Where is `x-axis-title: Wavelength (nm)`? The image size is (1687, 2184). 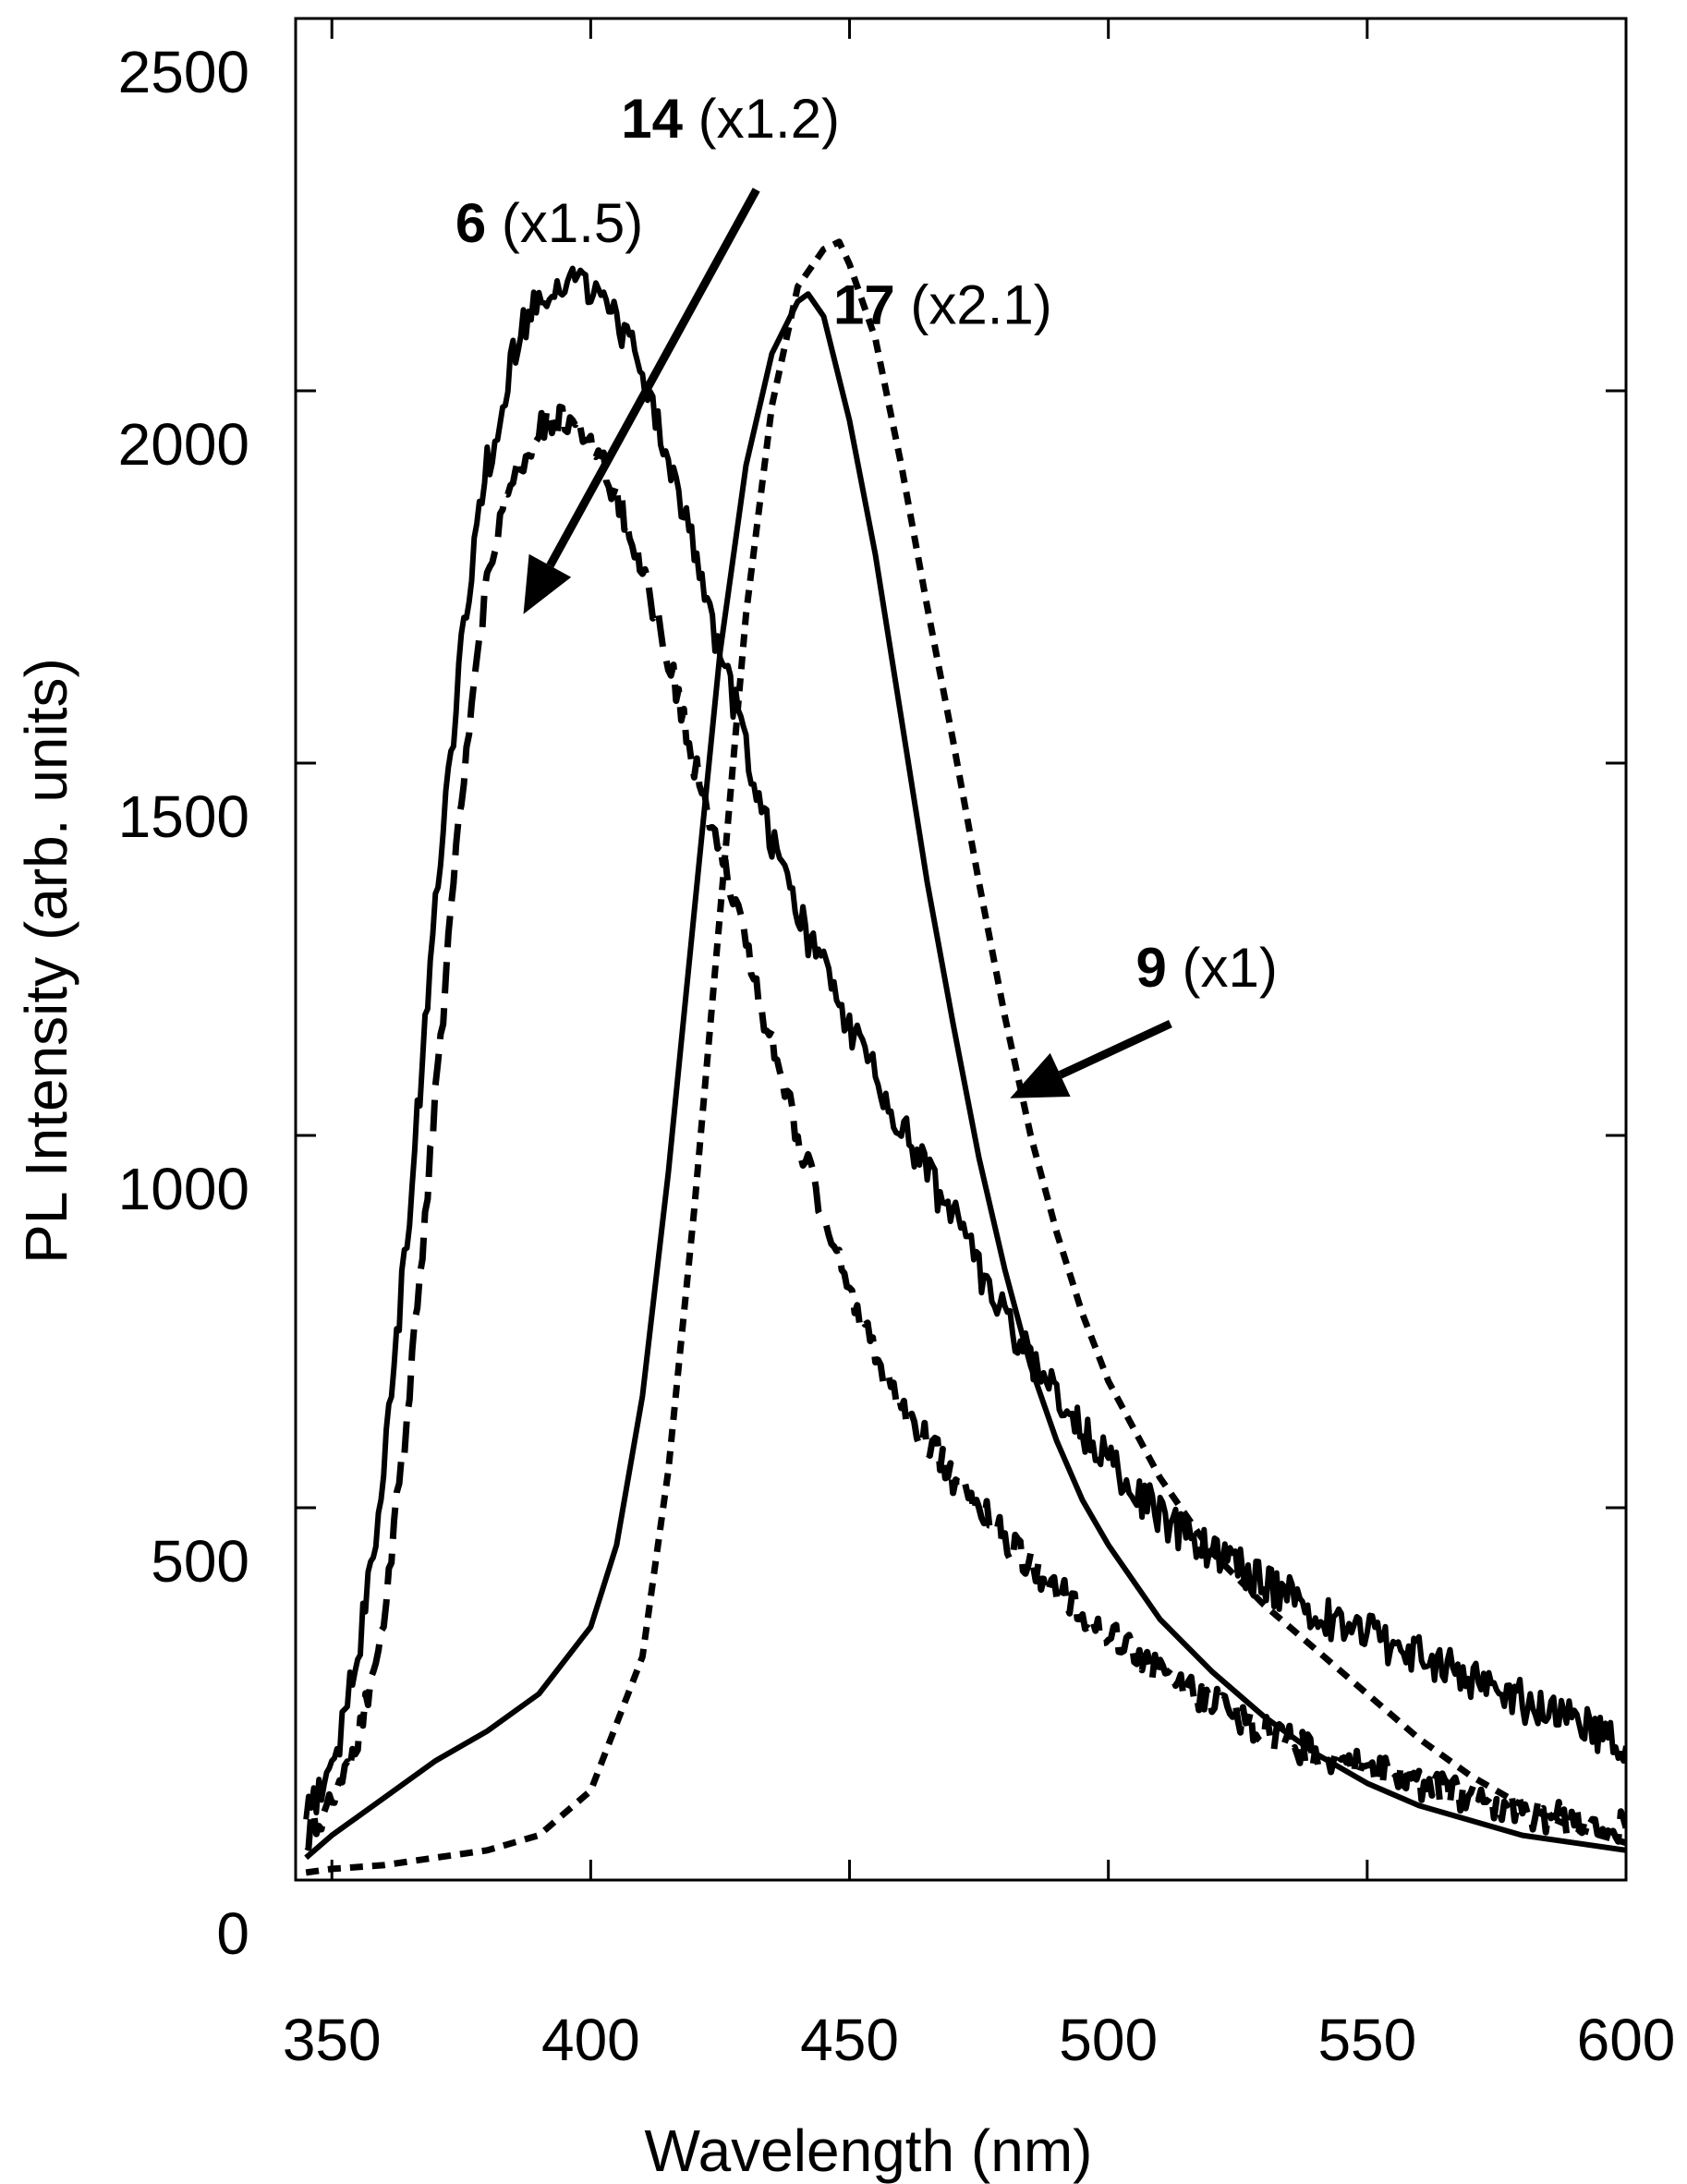
x-axis-title: Wavelength (nm) is located at coordinates (869, 2150).